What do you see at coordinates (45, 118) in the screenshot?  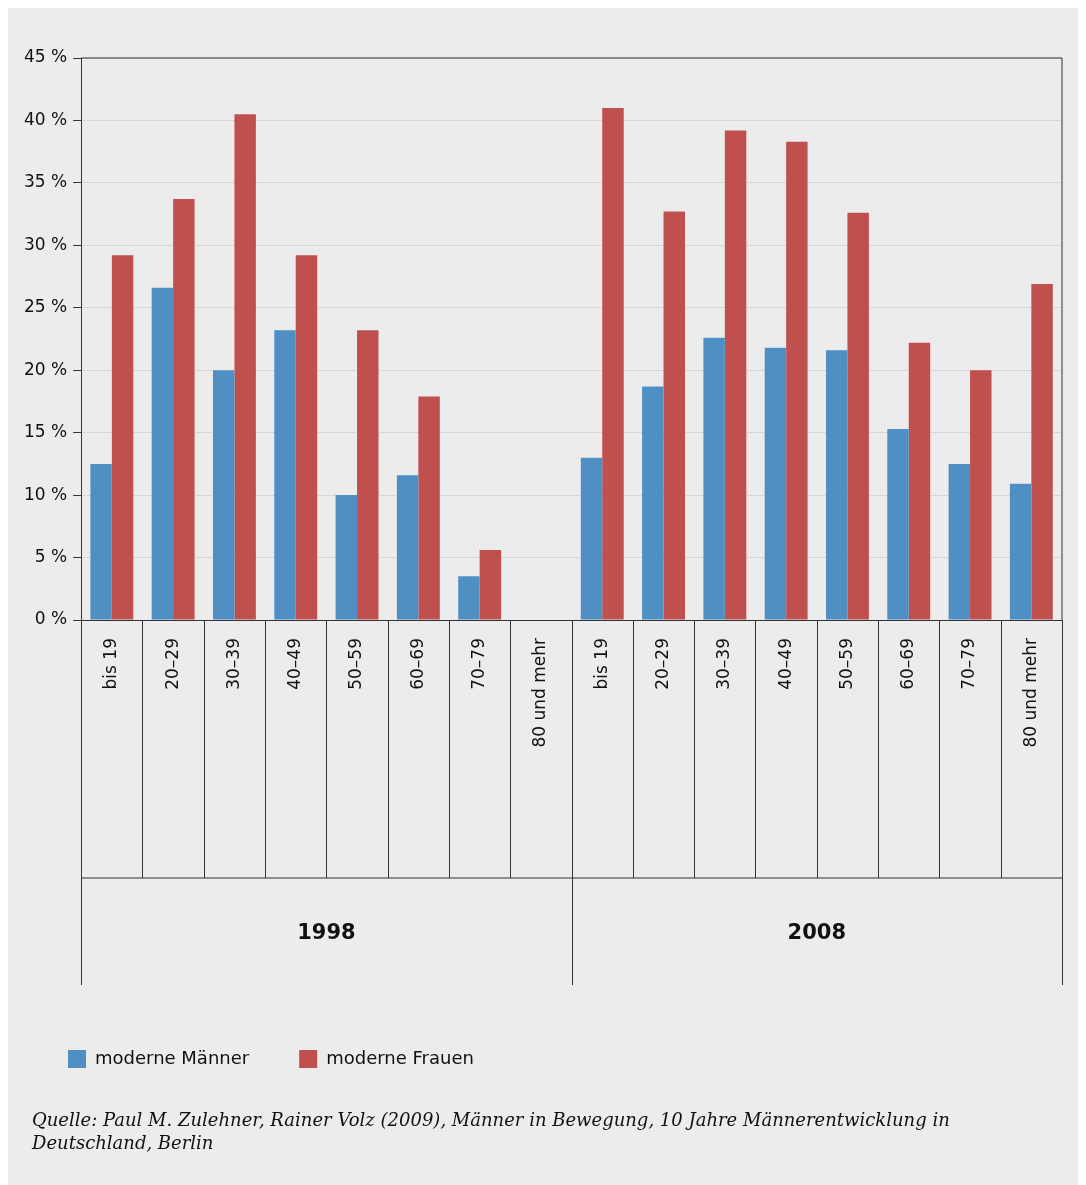 I see `y-tick-label: 40 %` at bounding box center [45, 118].